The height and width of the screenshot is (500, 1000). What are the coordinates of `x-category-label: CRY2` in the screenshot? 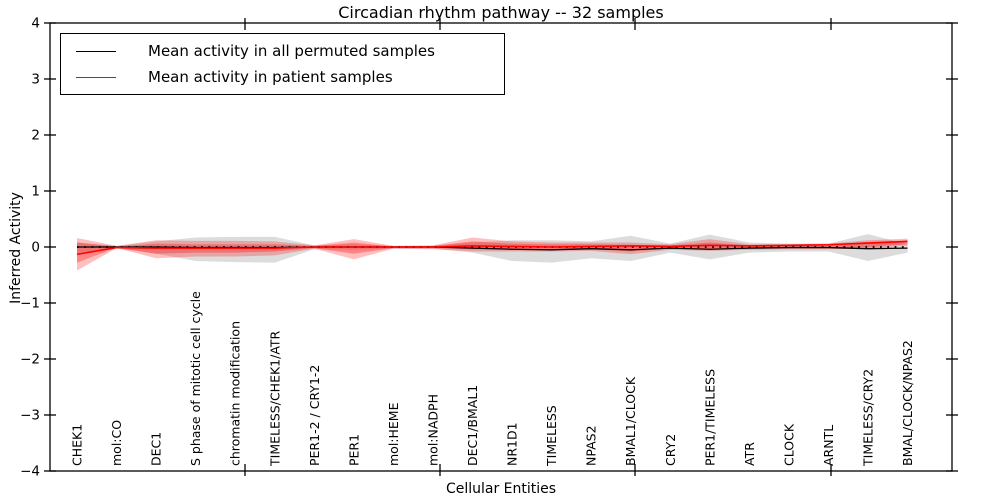 It's located at (670, 450).